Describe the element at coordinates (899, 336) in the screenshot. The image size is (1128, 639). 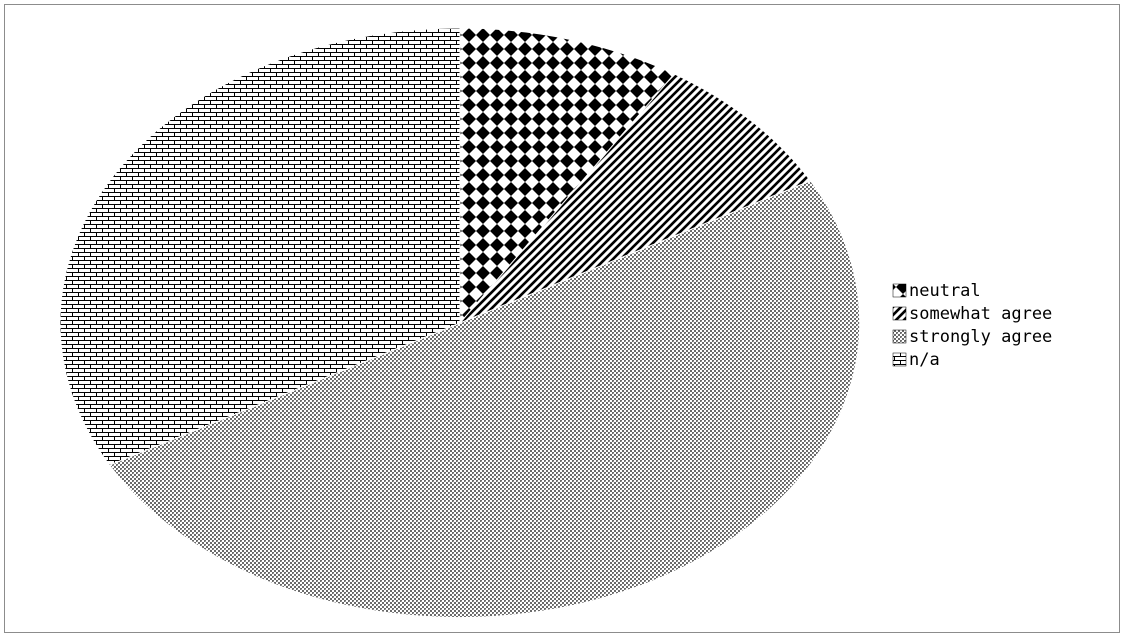
I see `legend-swatch-strongly-agree` at that location.